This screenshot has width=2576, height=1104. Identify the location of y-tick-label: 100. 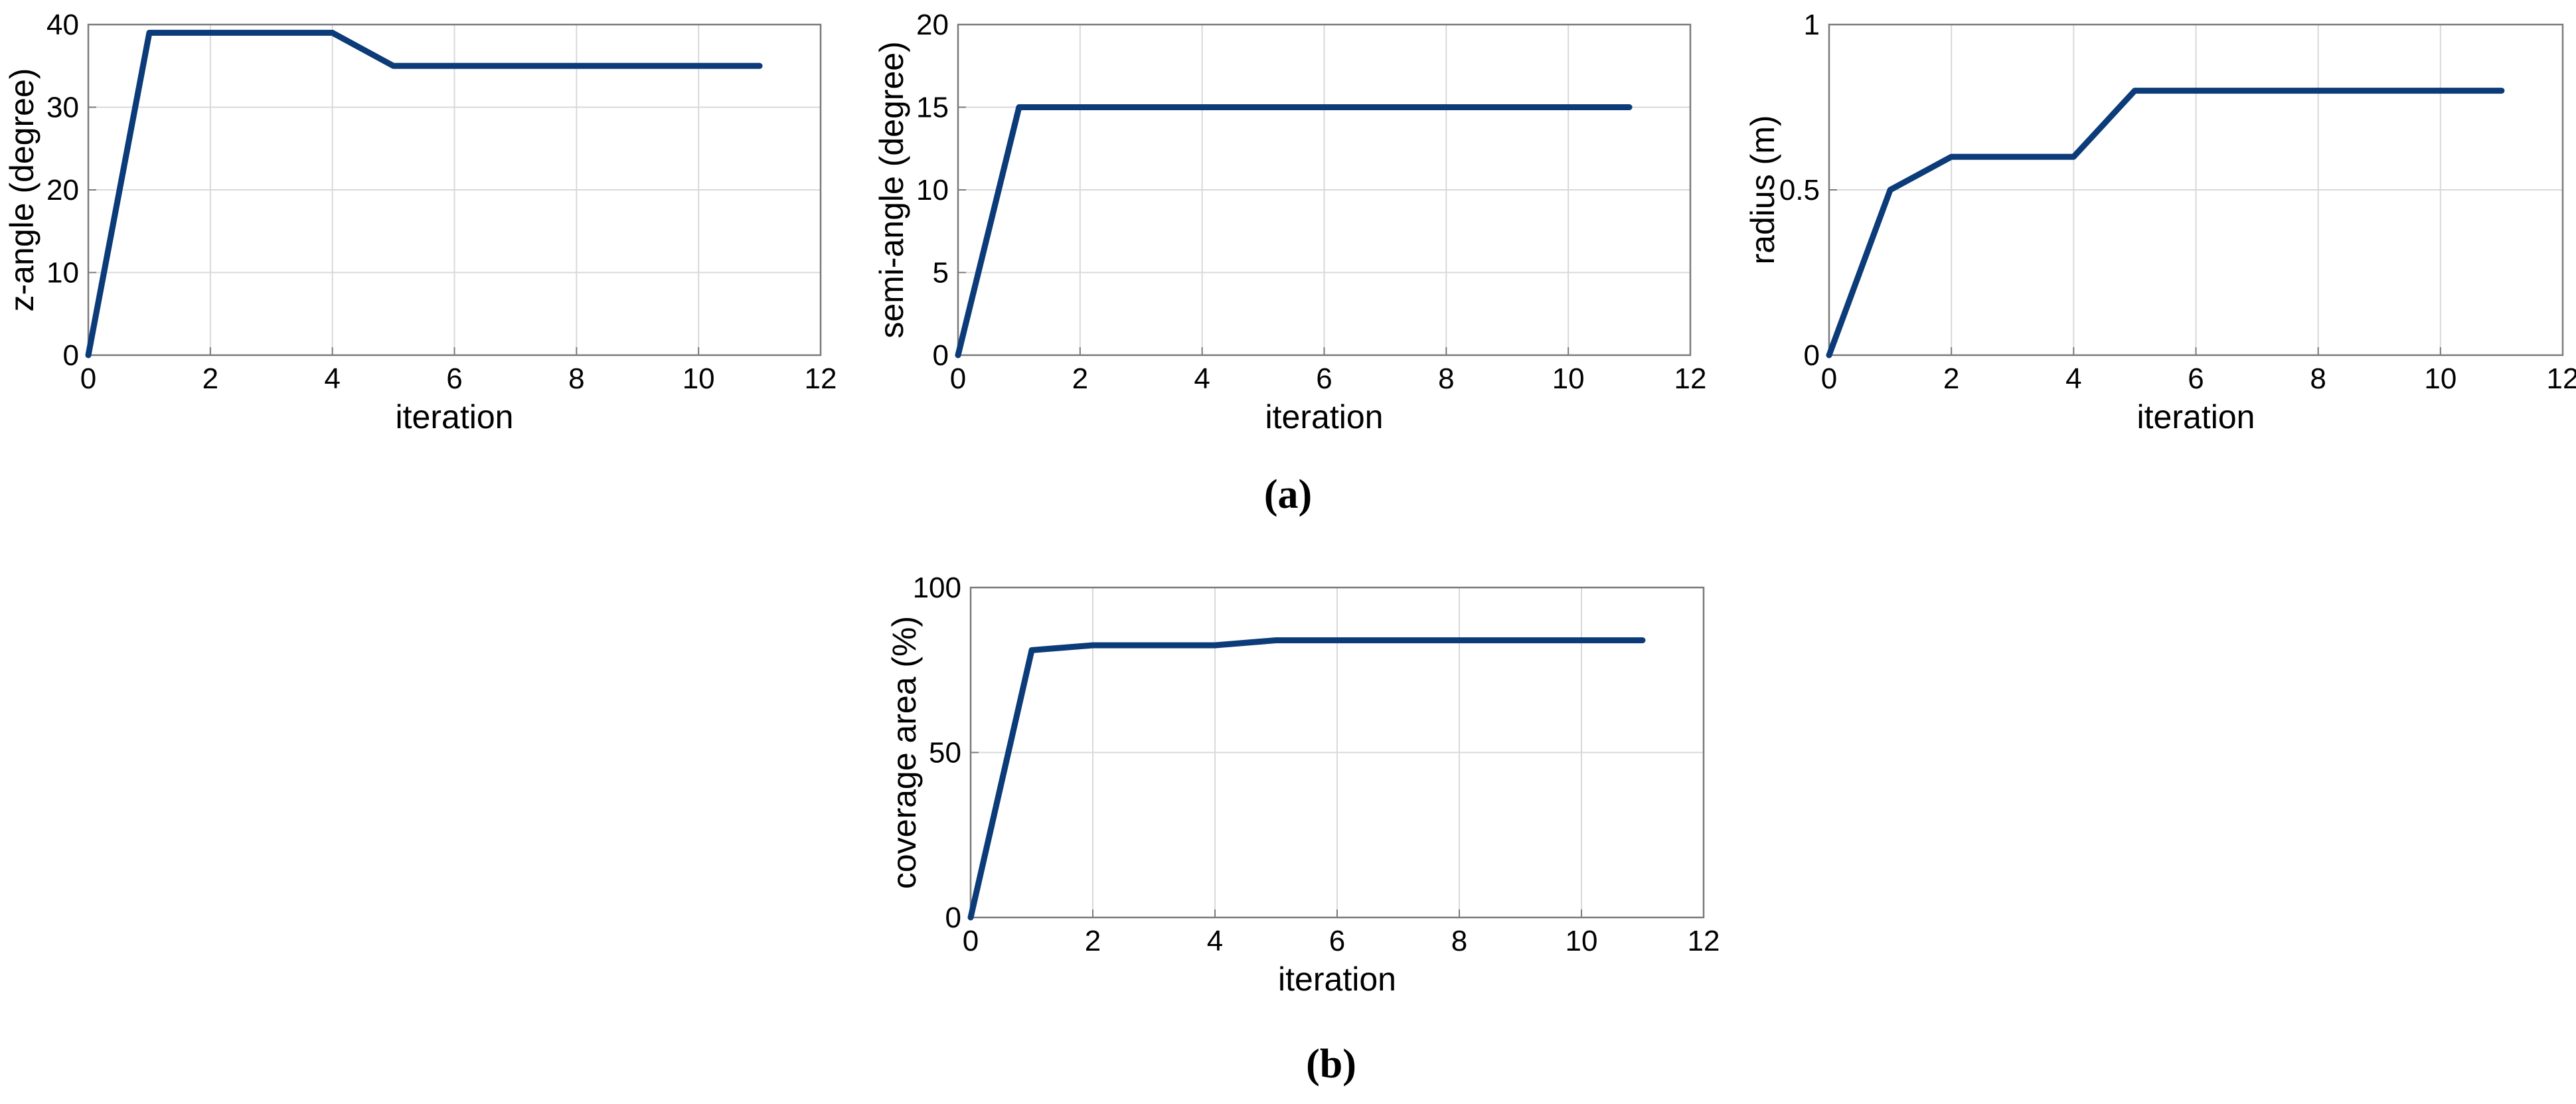
(937, 588).